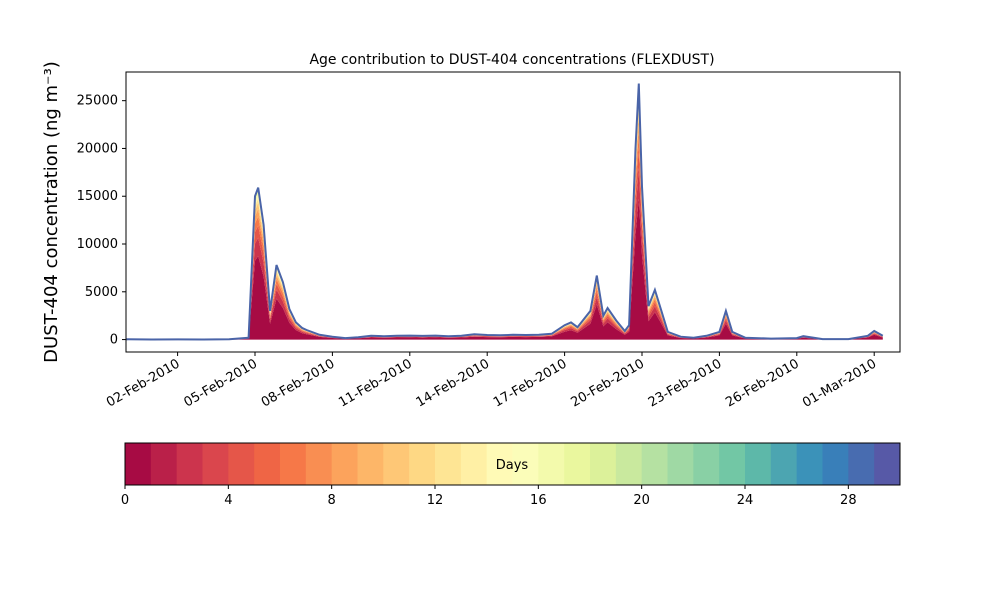 This screenshot has height=600, width=1000. What do you see at coordinates (298, 383) in the screenshot?
I see `x-tick-label: 08-Feb-2010` at bounding box center [298, 383].